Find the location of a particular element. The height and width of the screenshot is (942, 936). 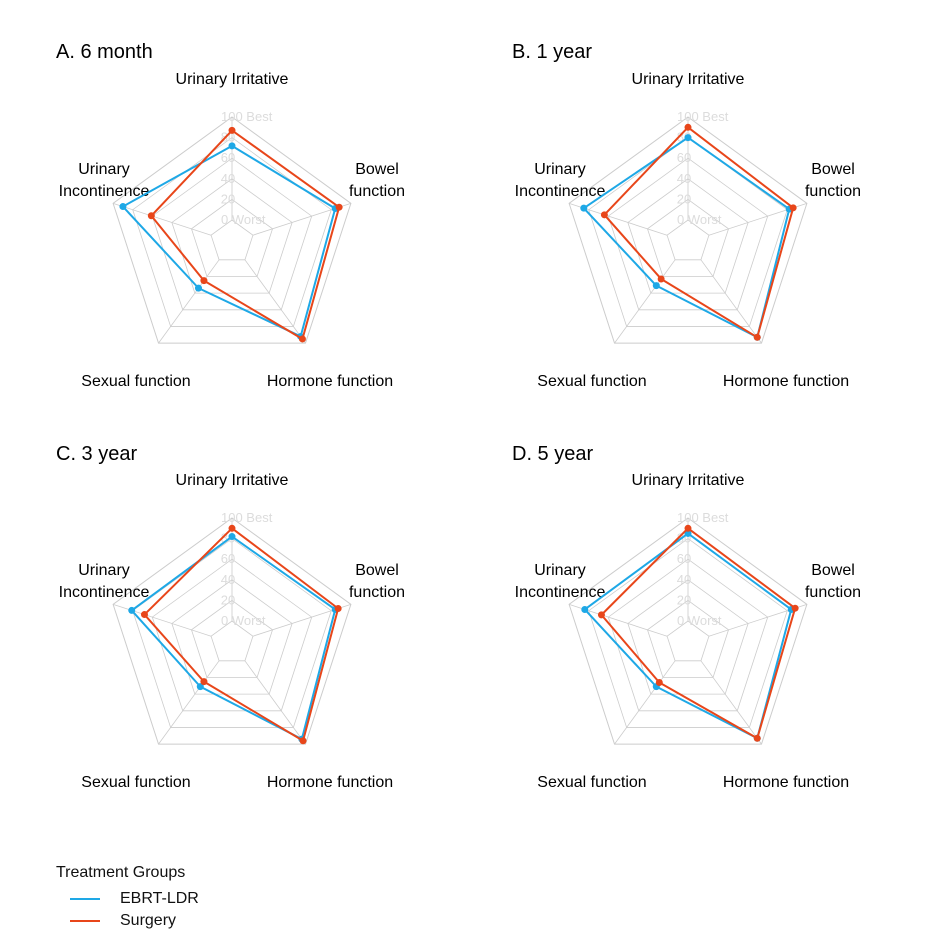

legend-item-ebrt-ldr: EBRT-LDR is located at coordinates (134, 899).